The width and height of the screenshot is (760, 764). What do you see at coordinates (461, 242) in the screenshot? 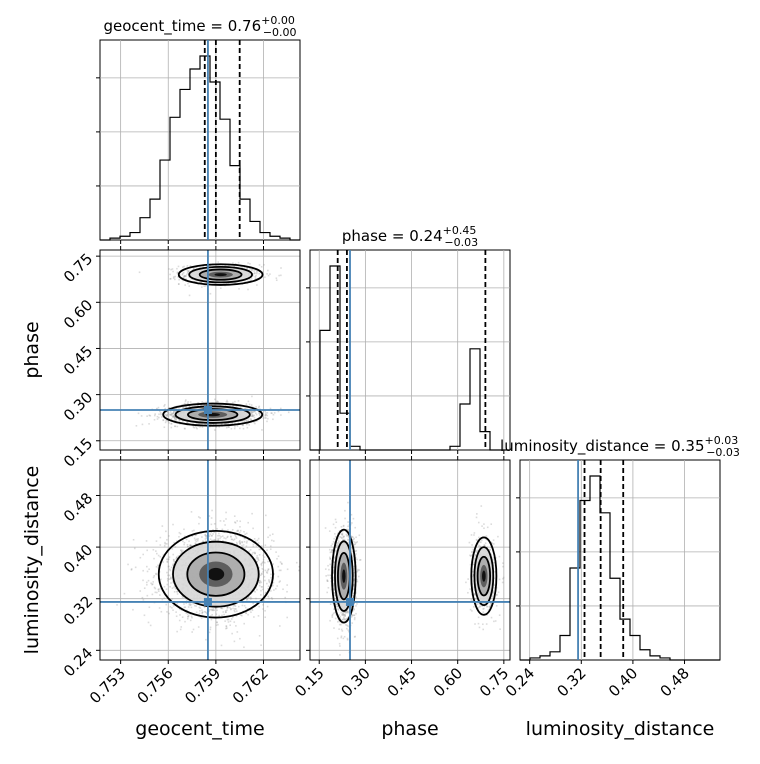
I see `title-sub: −0.03` at bounding box center [461, 242].